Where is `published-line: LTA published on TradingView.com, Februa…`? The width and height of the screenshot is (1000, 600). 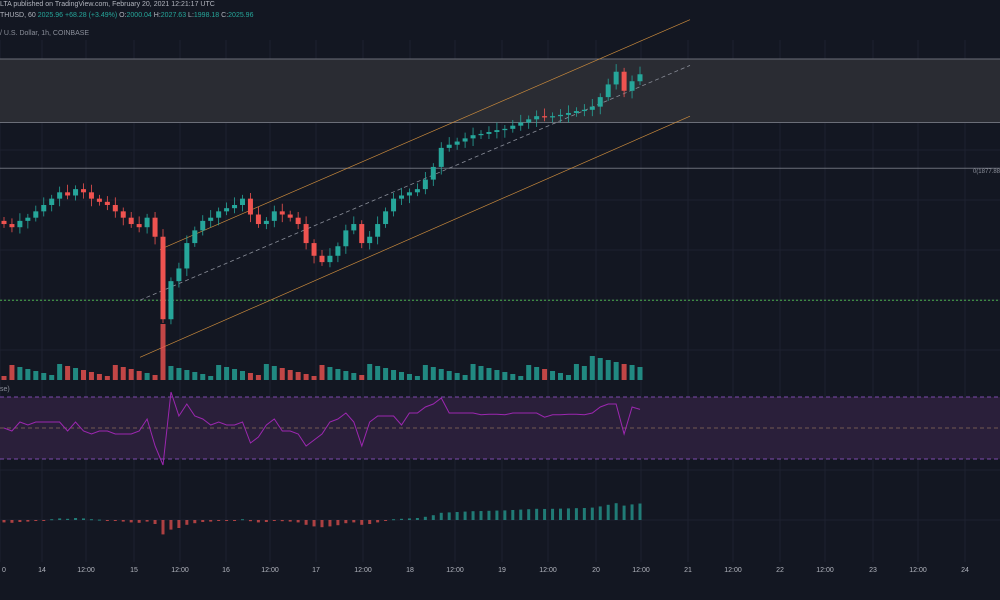 published-line: LTA published on TradingView.com, Februa… is located at coordinates (107, 4).